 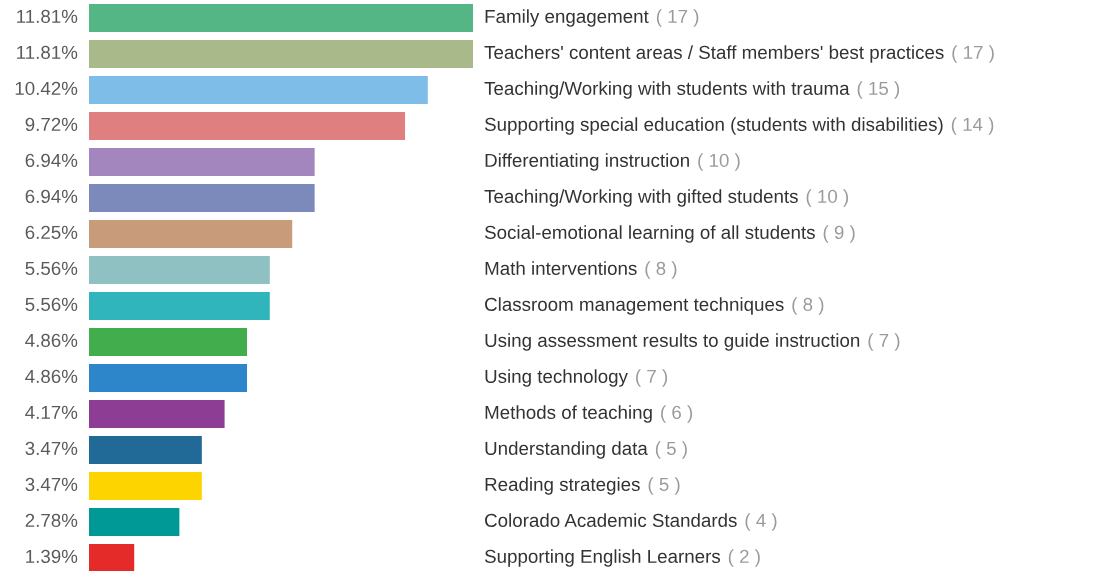 I want to click on text: ( 2 ), so click(x=744, y=558).